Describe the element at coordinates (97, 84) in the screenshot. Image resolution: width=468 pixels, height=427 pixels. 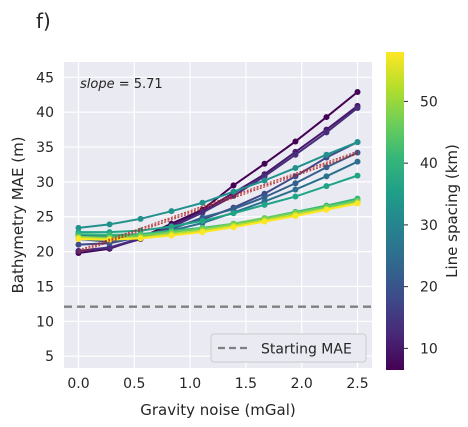
I see `slope-symbol: slope` at that location.